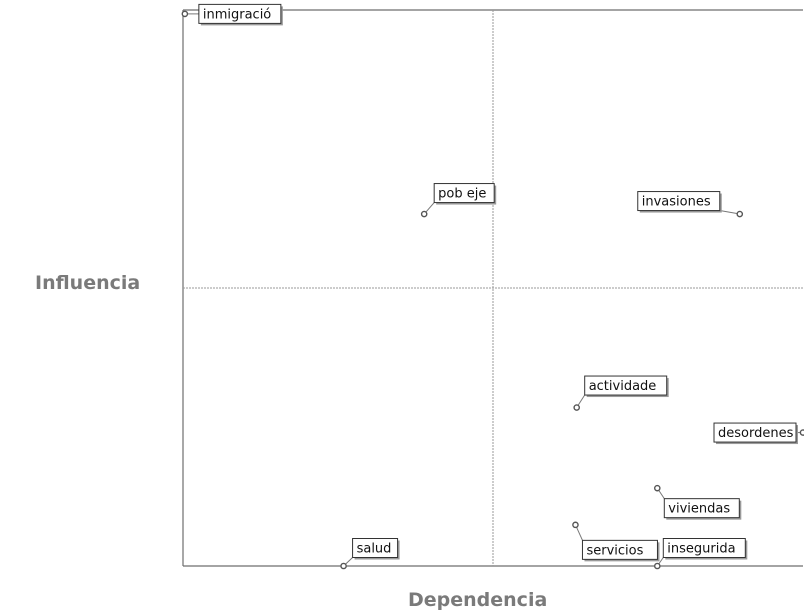  I want to click on point-label-inseguridad: insegurida, so click(701, 549).